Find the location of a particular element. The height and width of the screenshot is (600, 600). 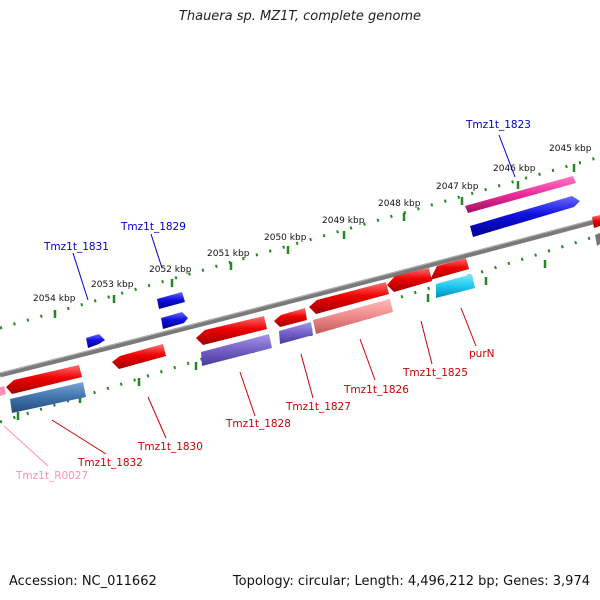

gene-purn-feature is located at coordinates (449, 269).